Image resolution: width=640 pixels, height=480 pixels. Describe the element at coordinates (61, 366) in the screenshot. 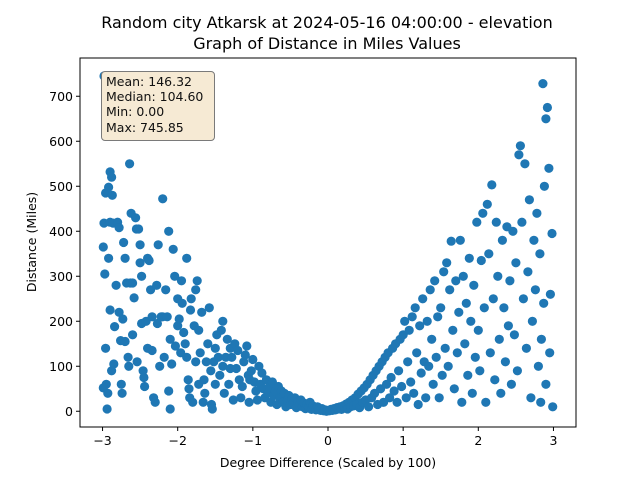

I see `y-tick-label: 100` at that location.